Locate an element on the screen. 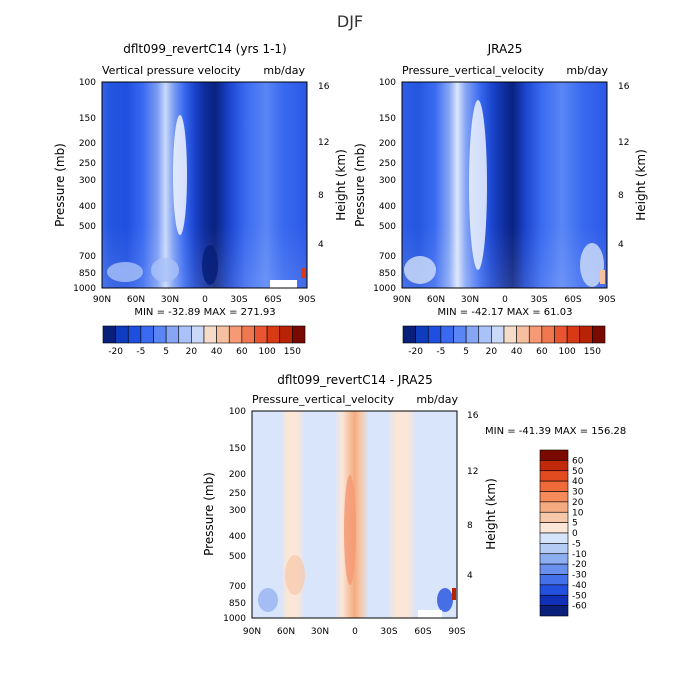 This screenshot has width=700, height=700. panel-difference-ylabel: Pressure (mb) is located at coordinates (209, 514).